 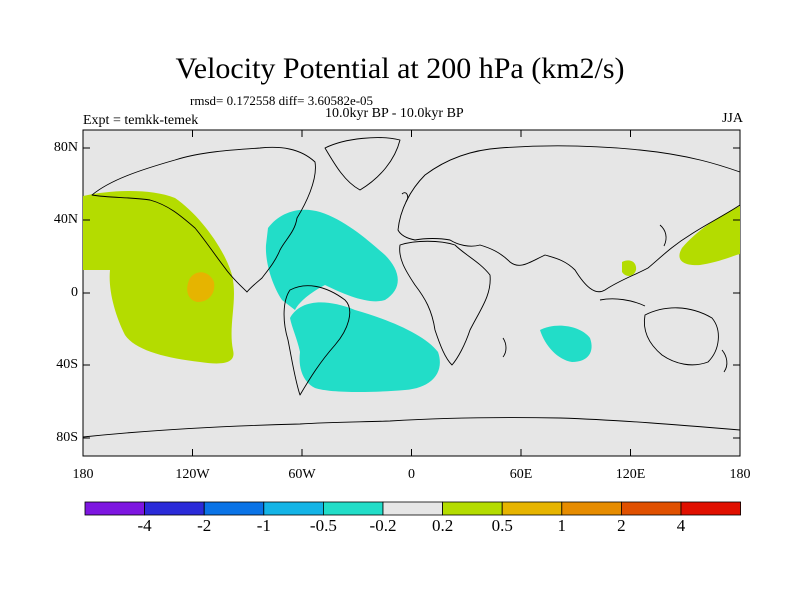 What do you see at coordinates (504, 347) in the screenshot?
I see `coast-madagascar` at bounding box center [504, 347].